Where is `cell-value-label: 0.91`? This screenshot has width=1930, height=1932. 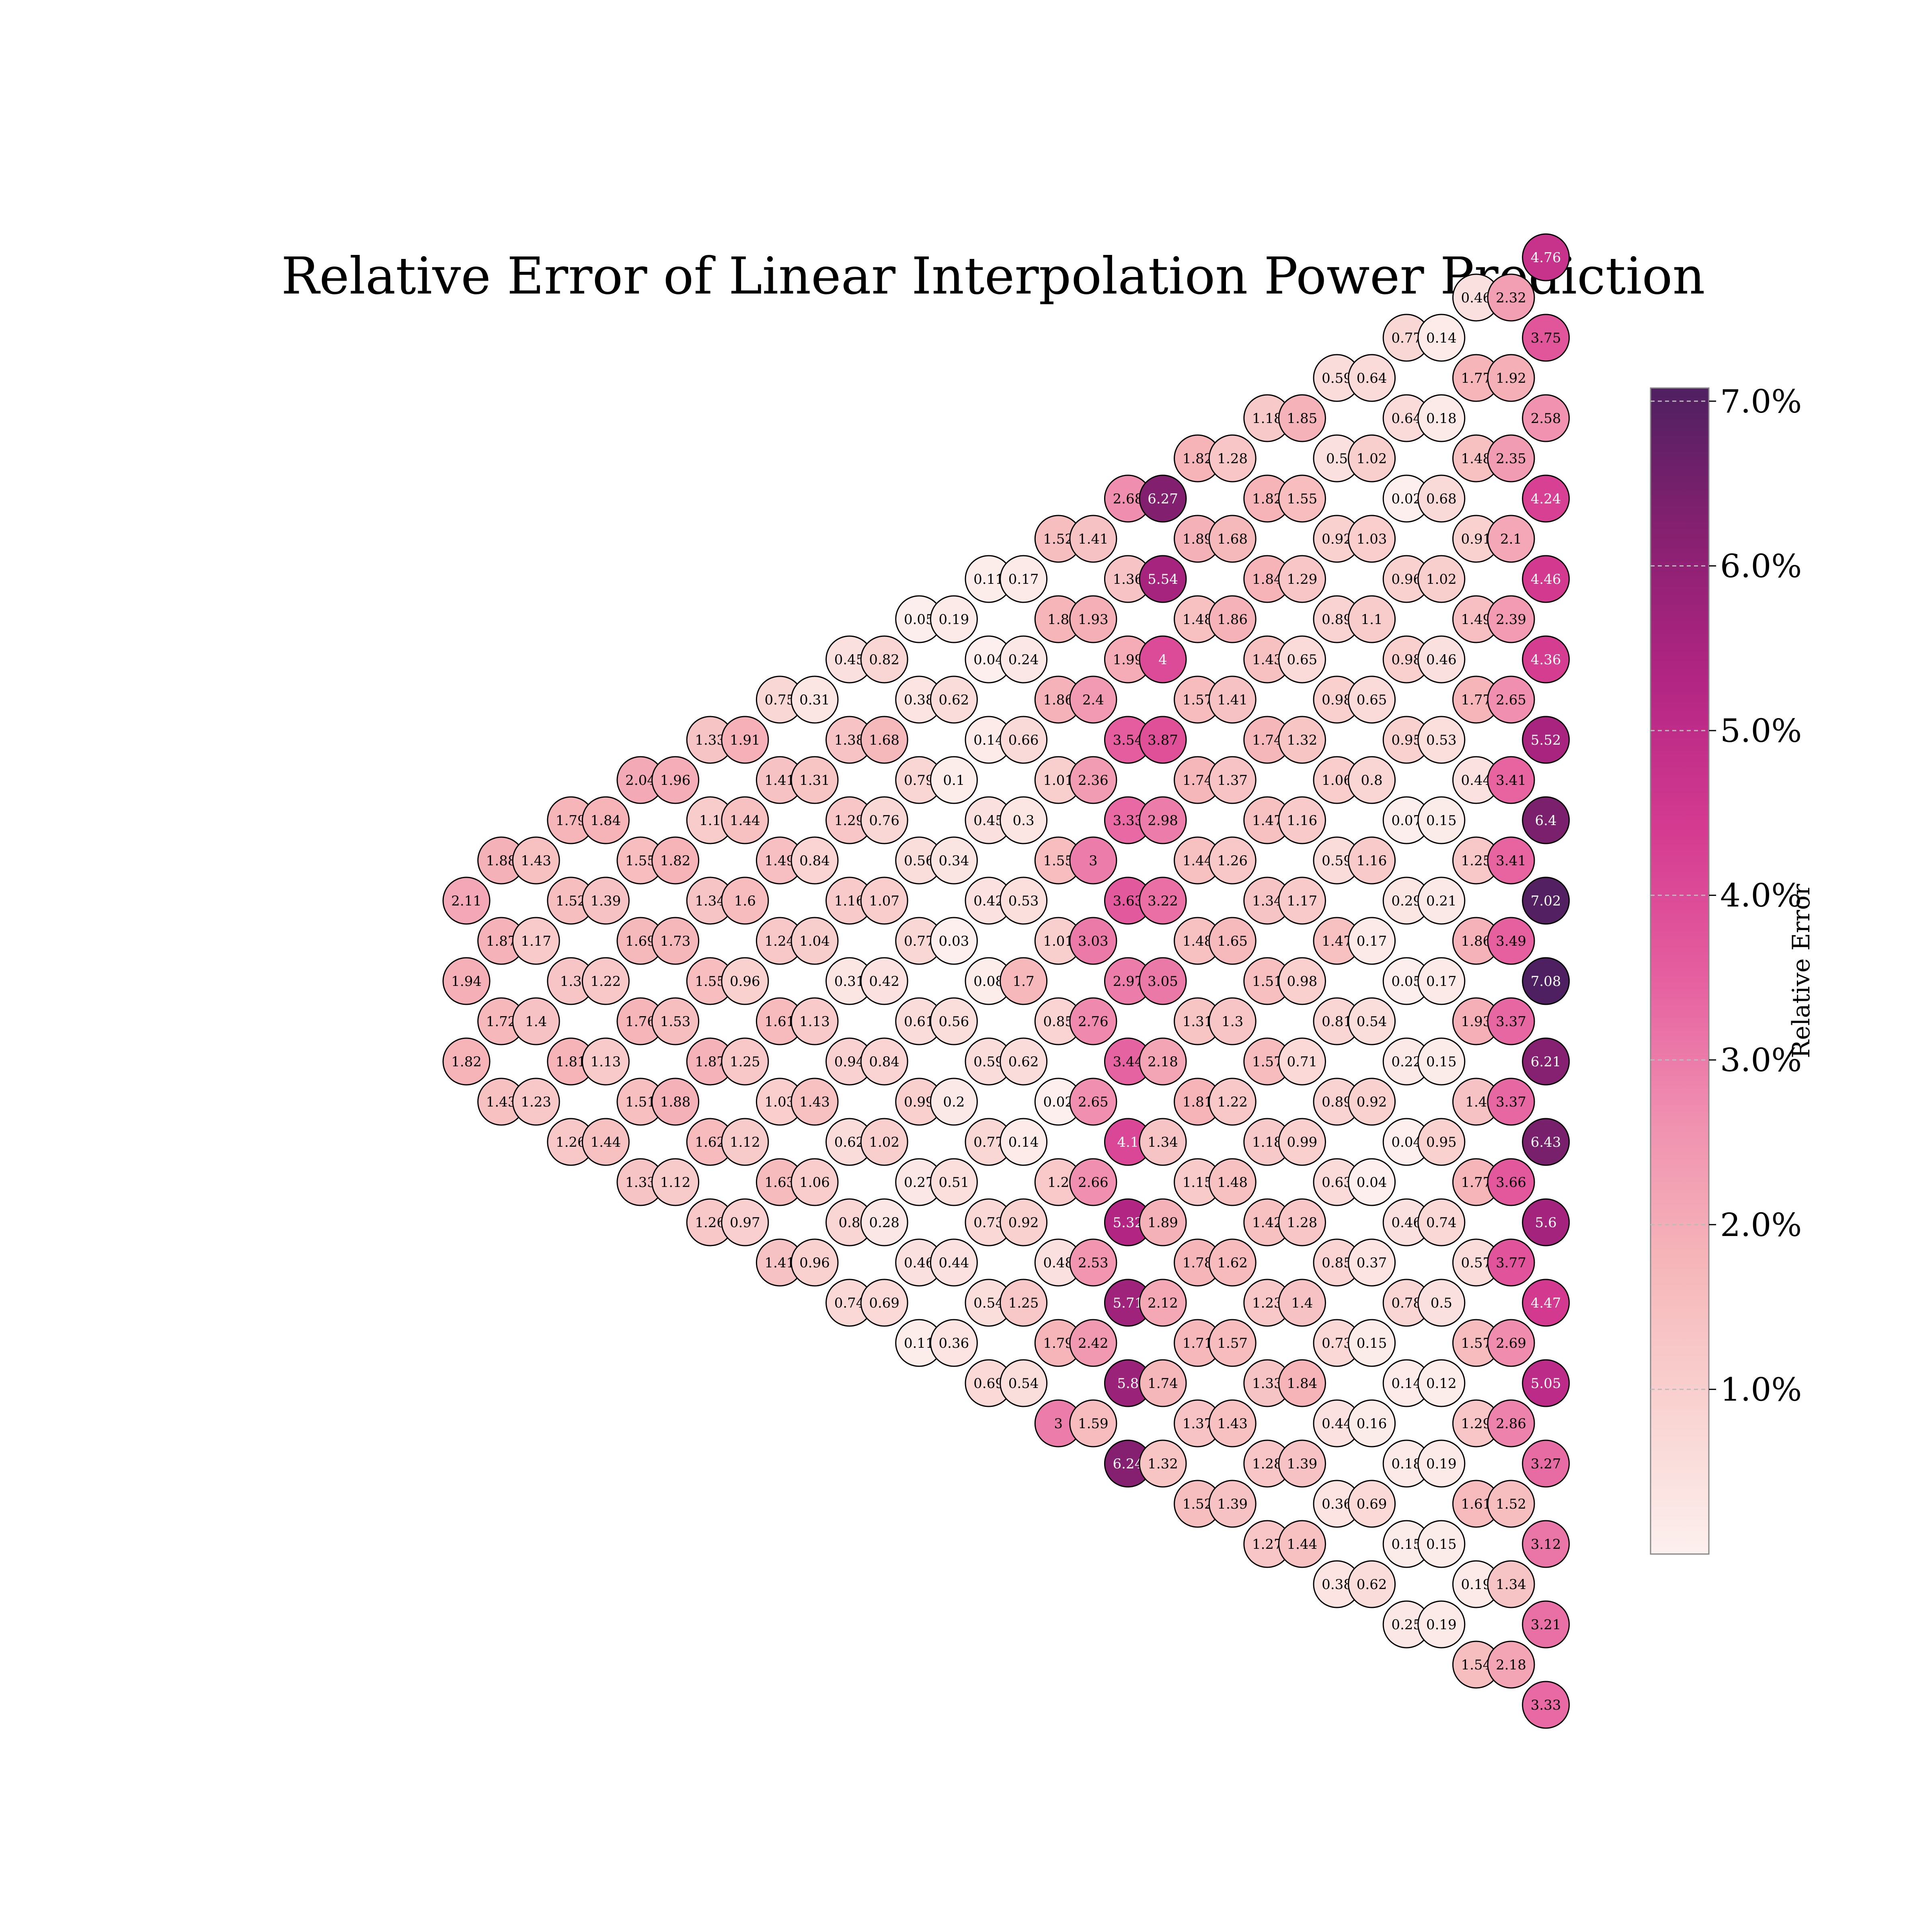
cell-value-label: 0.91 is located at coordinates (1476, 539).